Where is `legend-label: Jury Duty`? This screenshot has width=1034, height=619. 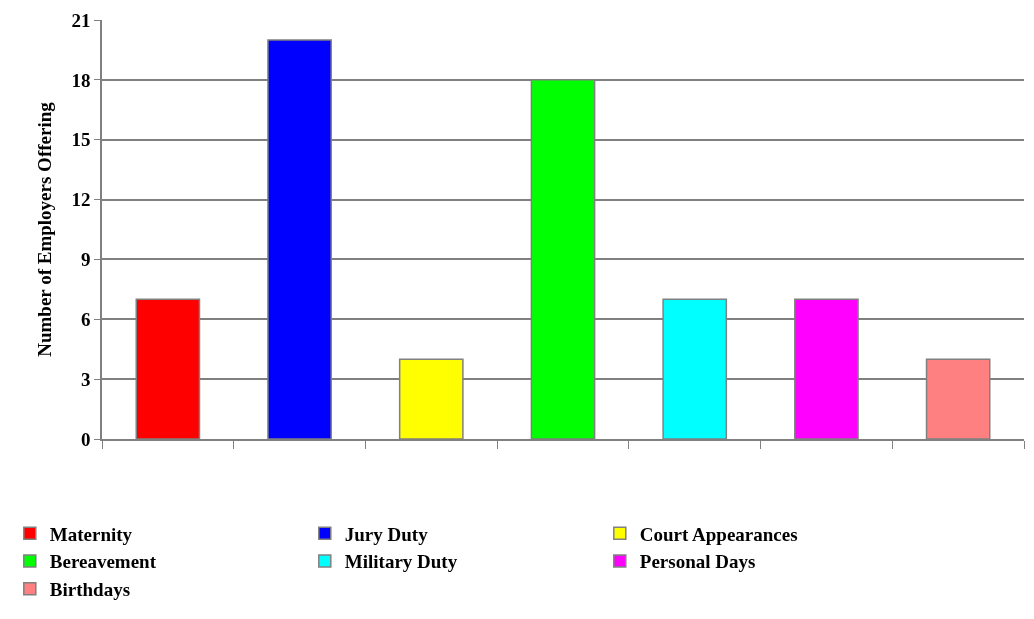
legend-label: Jury Duty is located at coordinates (386, 534).